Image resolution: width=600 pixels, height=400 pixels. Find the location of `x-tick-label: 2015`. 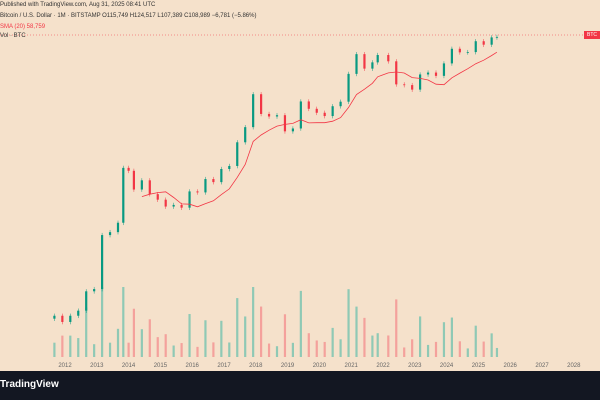

x-tick-label: 2015 is located at coordinates (161, 366).